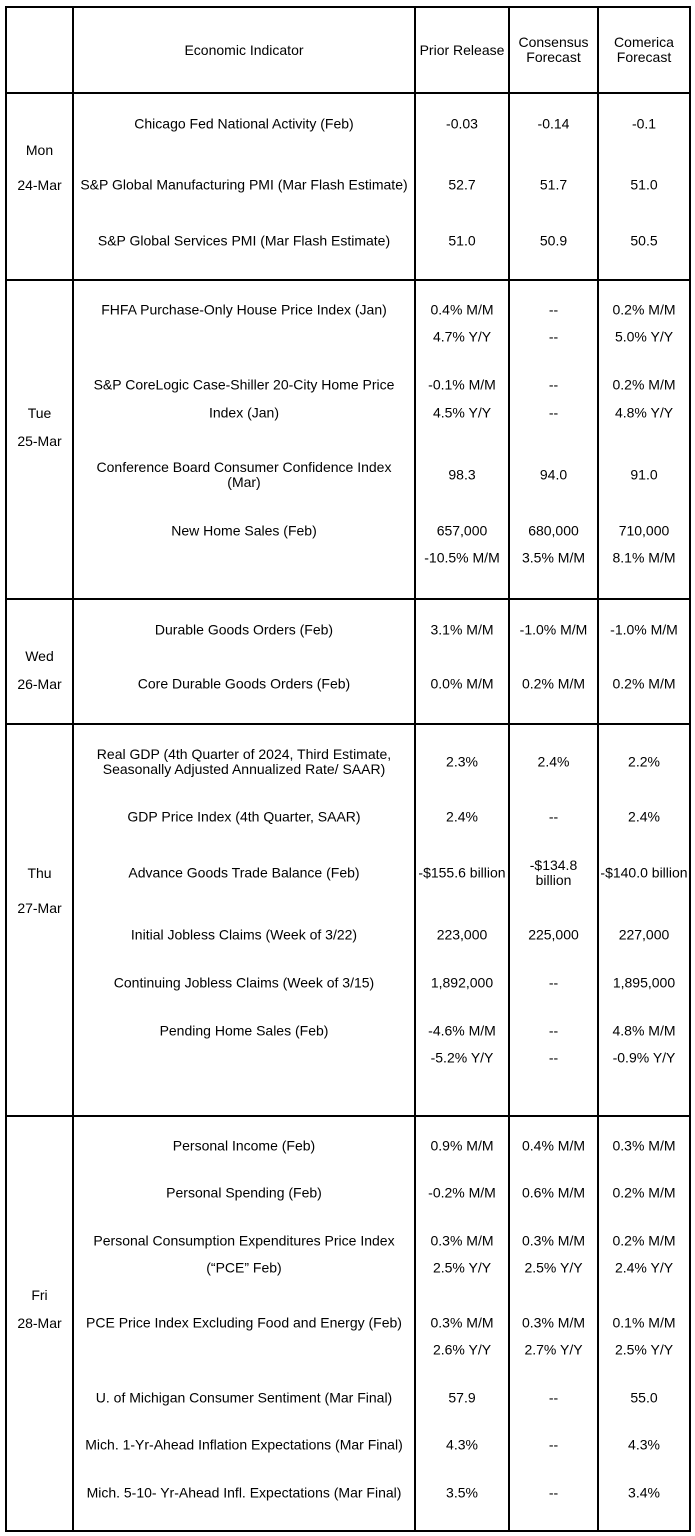 This screenshot has height=1536, width=695. Describe the element at coordinates (462, 661) in the screenshot. I see `prior-release-cell: 3.1% M/M 0.0% M/M` at that location.